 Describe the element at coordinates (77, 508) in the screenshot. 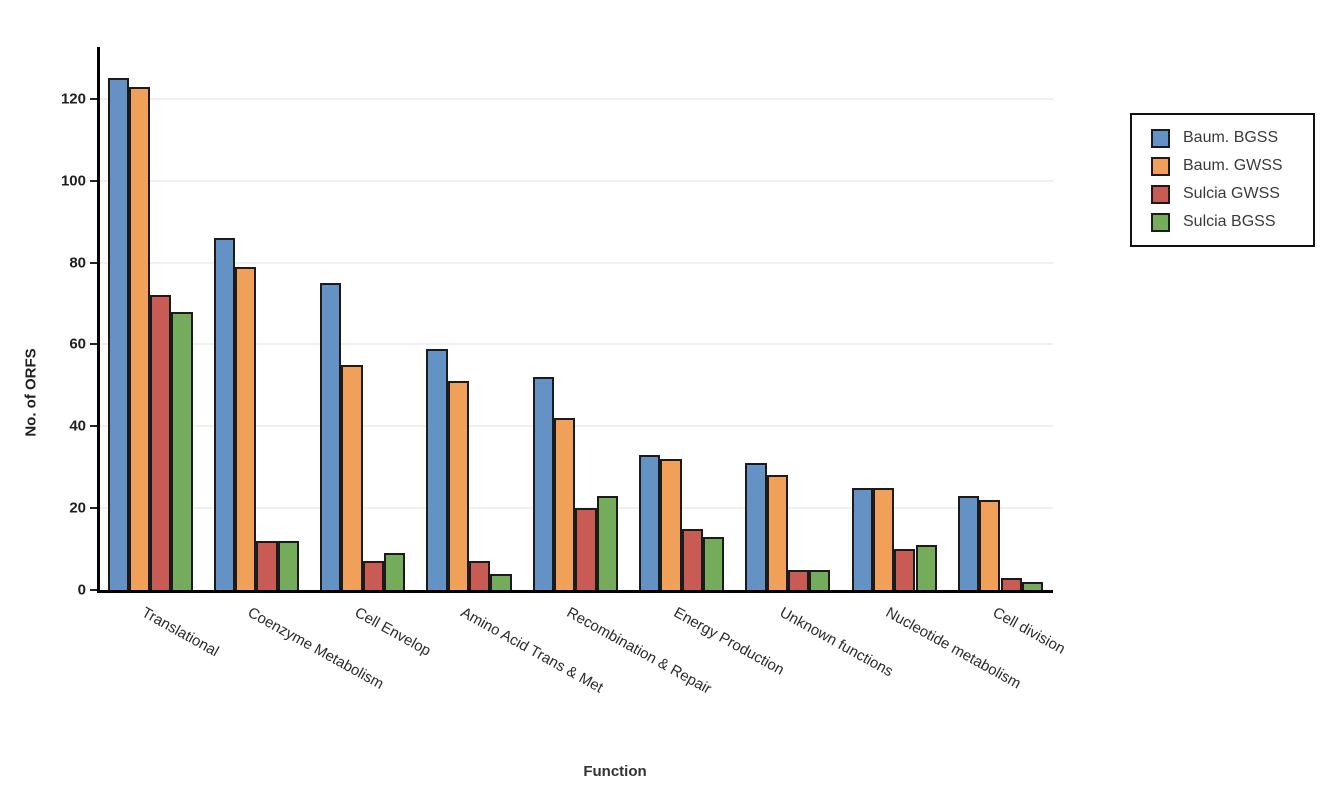

I see `y-tick-label: 20` at that location.